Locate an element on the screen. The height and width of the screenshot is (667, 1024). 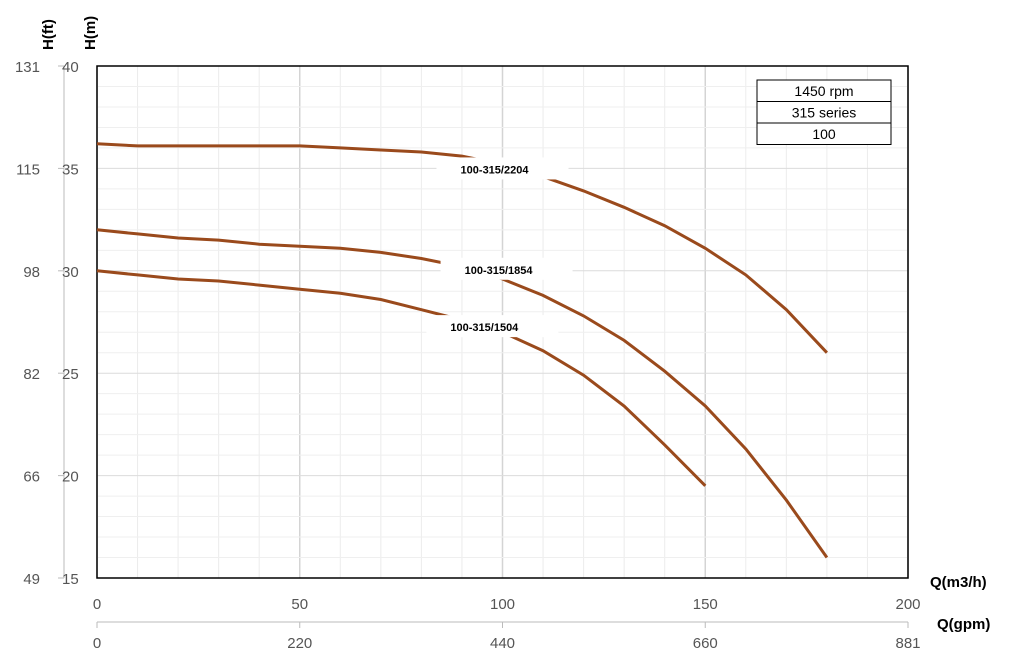
ylabel-m: H(m) is located at coordinates (90, 33).